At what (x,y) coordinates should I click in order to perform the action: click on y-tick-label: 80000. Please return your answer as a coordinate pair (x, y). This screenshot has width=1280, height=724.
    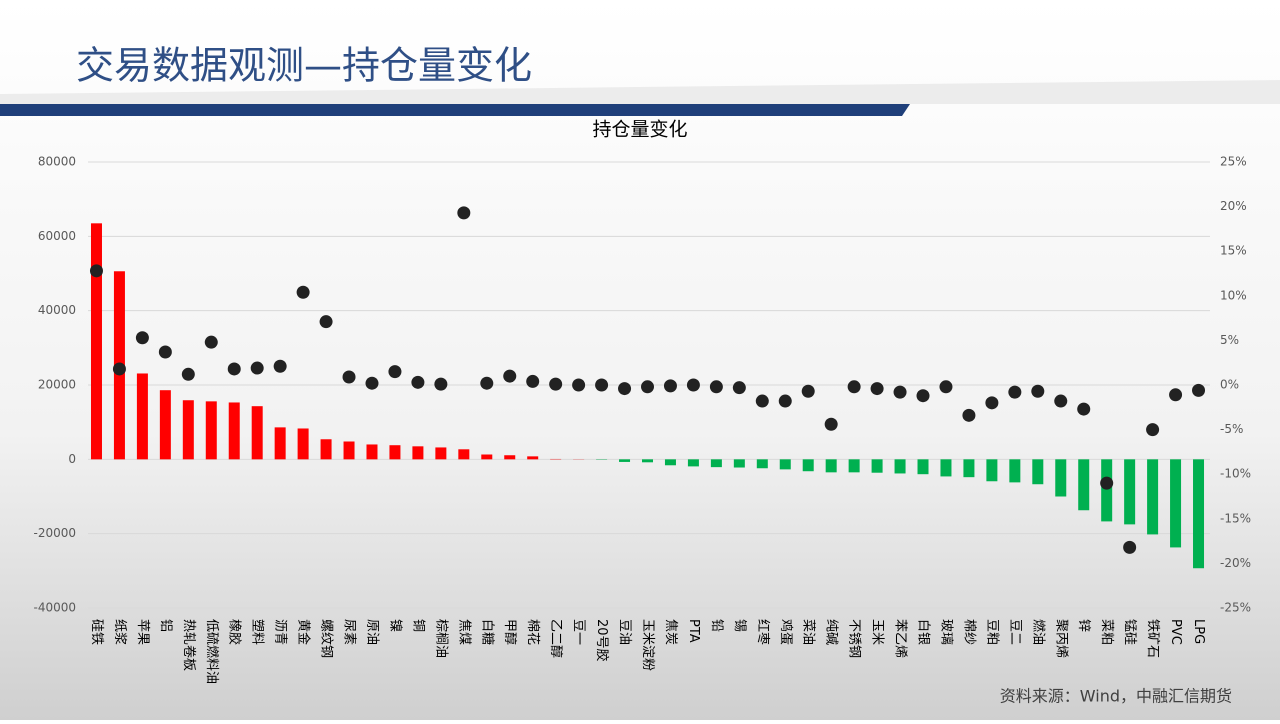
    Looking at the image, I should click on (57, 162).